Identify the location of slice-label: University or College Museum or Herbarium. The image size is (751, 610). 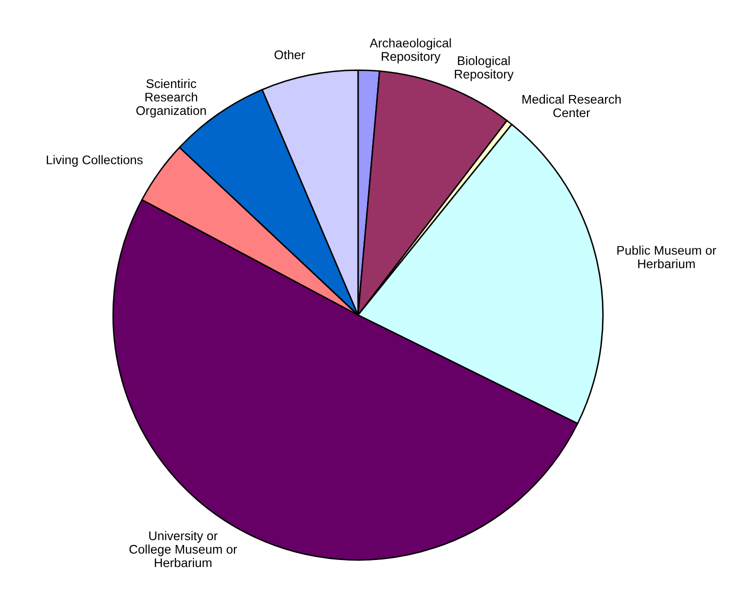
(183, 549).